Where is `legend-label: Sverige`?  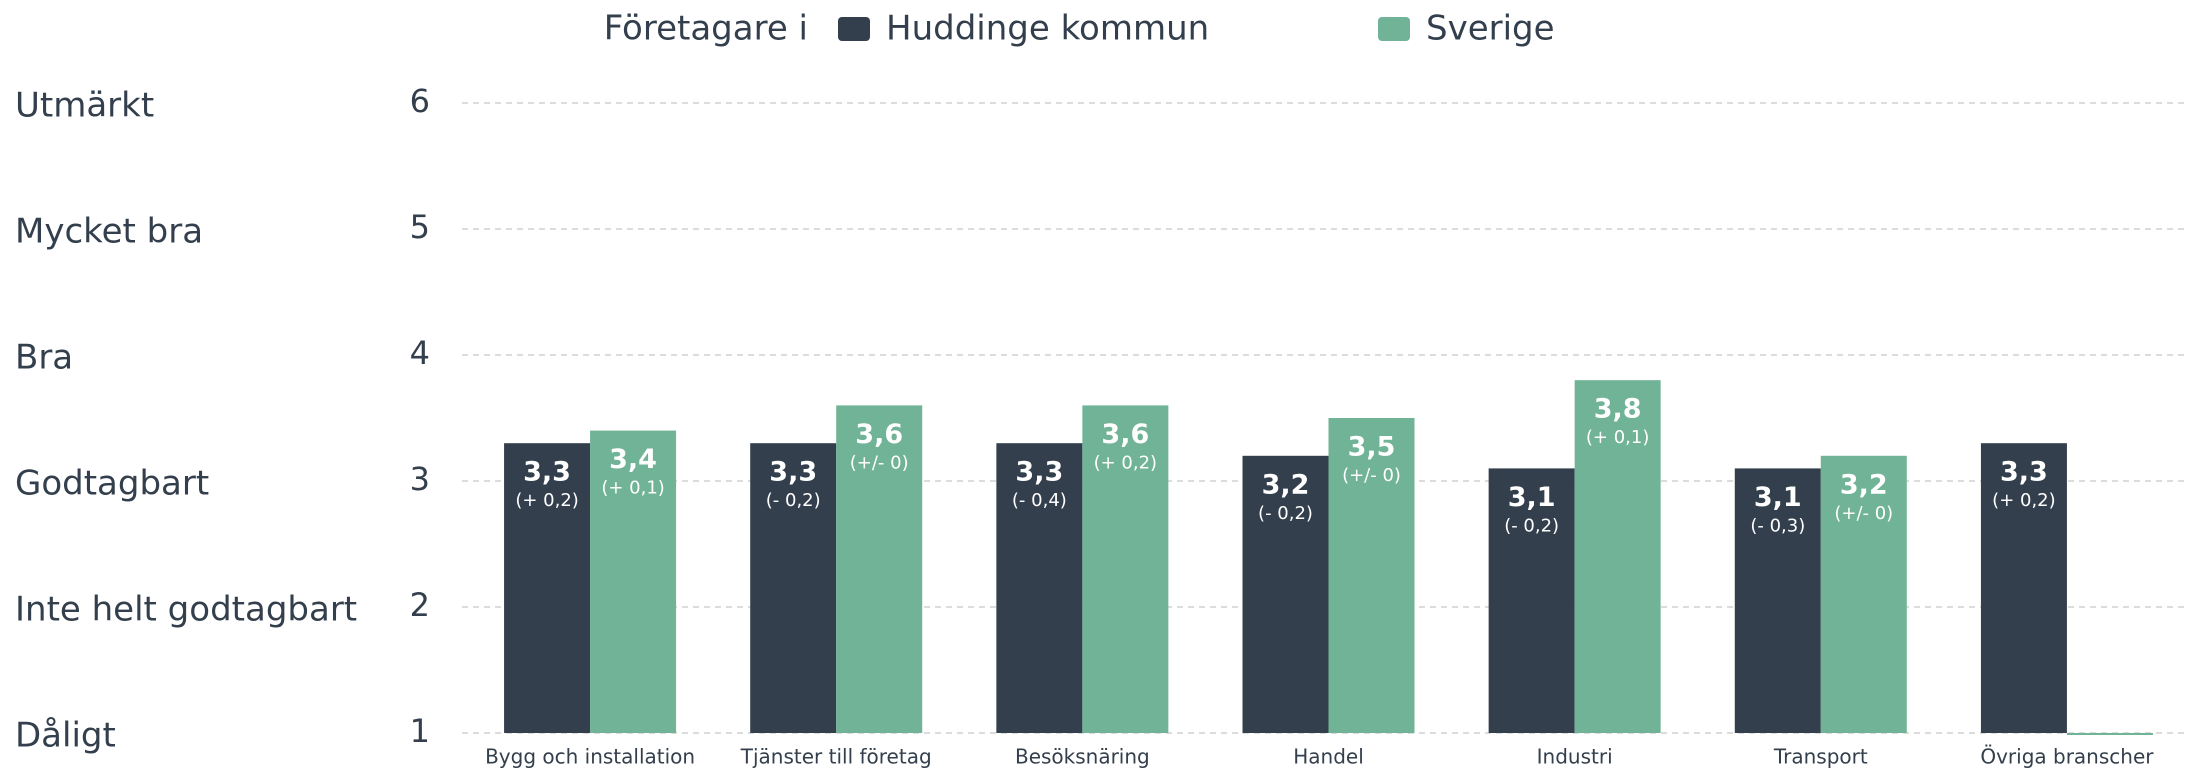 legend-label: Sverige is located at coordinates (1490, 29).